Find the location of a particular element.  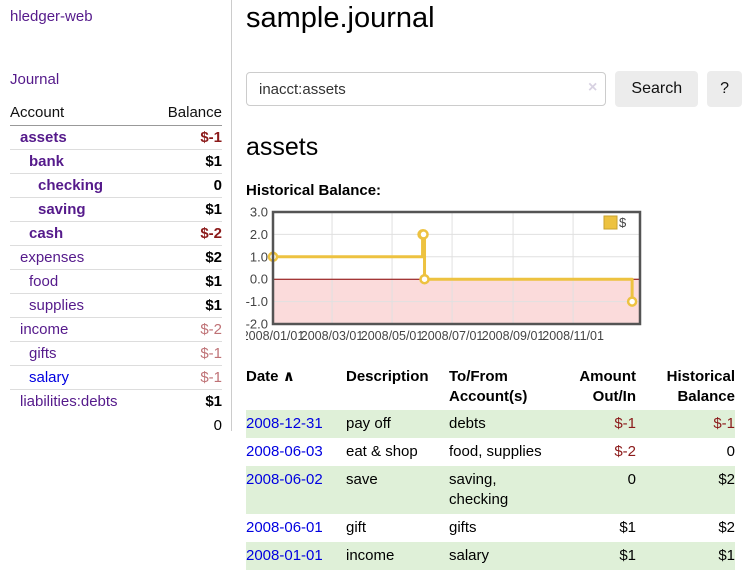

transaction-row: 2008-06-03 eat & shop food, supplies $-2 0 is located at coordinates (490, 452).